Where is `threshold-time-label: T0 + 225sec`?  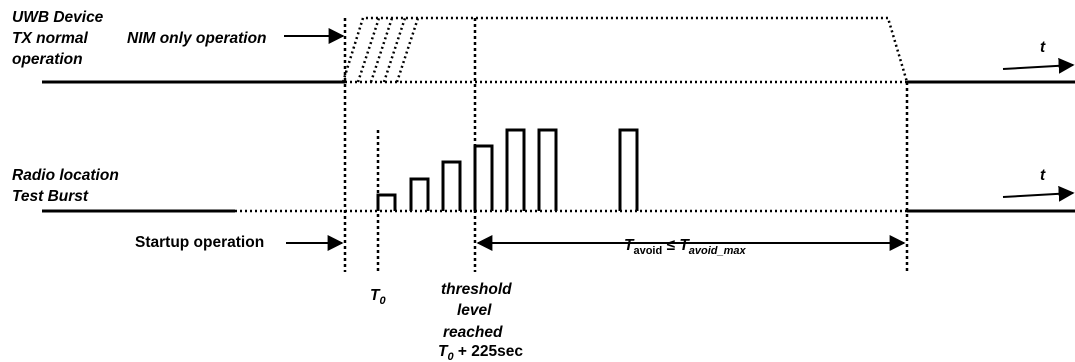 threshold-time-label: T0 + 225sec is located at coordinates (480, 352).